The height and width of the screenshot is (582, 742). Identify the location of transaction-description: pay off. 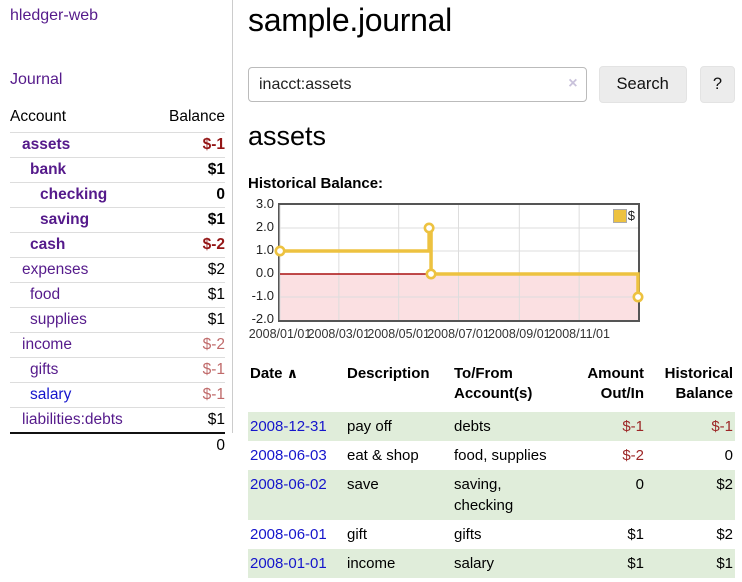
(369, 426).